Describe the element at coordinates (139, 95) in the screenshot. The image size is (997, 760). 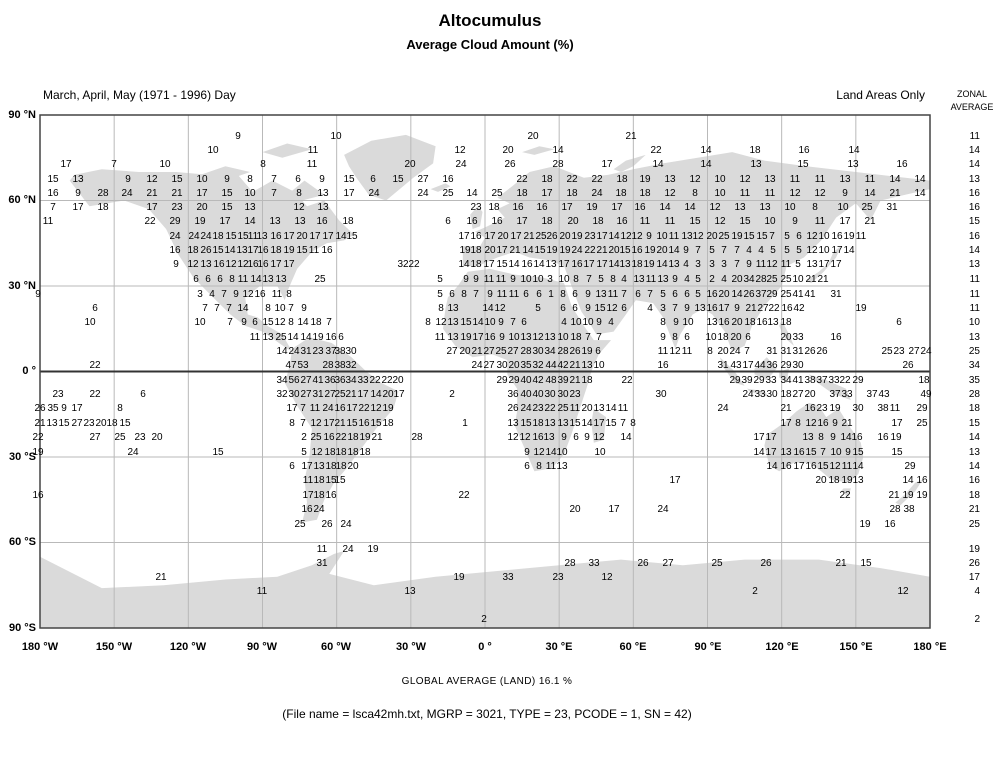
I see `season-period-label: March, April, May (1971 - 1996) Day` at that location.